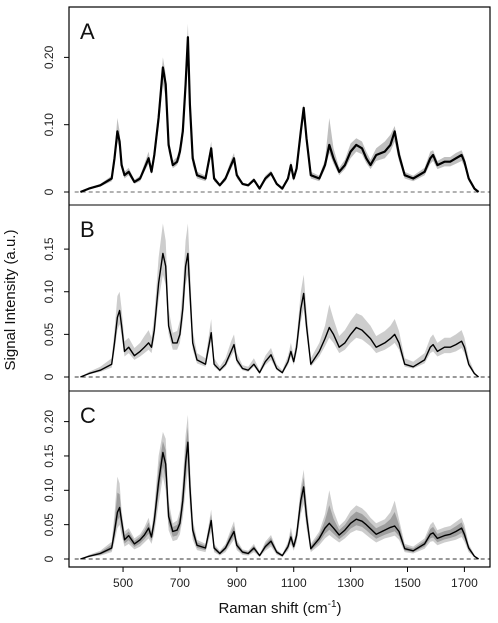  Describe the element at coordinates (294, 583) in the screenshot. I see `x-tick-label: 1100` at that location.